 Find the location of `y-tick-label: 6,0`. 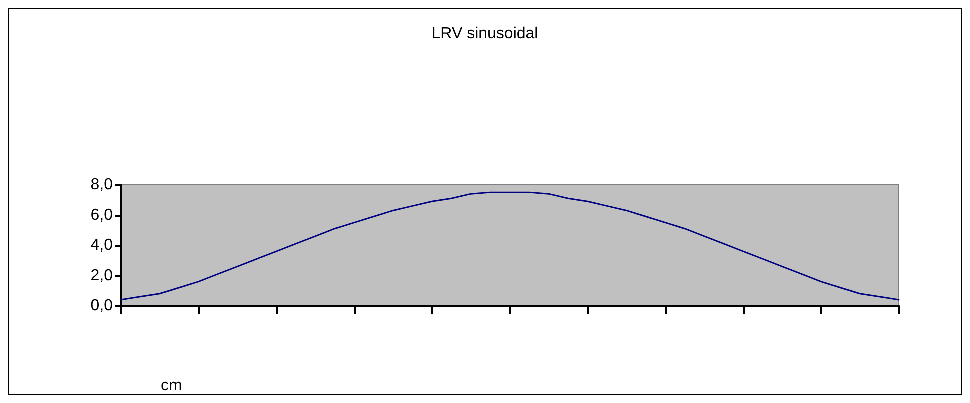

y-tick-label: 6,0 is located at coordinates (102, 215).